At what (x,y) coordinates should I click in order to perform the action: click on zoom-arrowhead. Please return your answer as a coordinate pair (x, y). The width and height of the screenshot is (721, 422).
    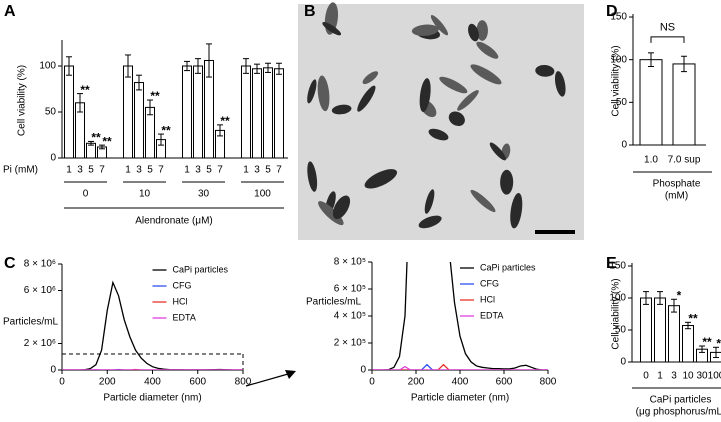
    Looking at the image, I should click on (290, 374).